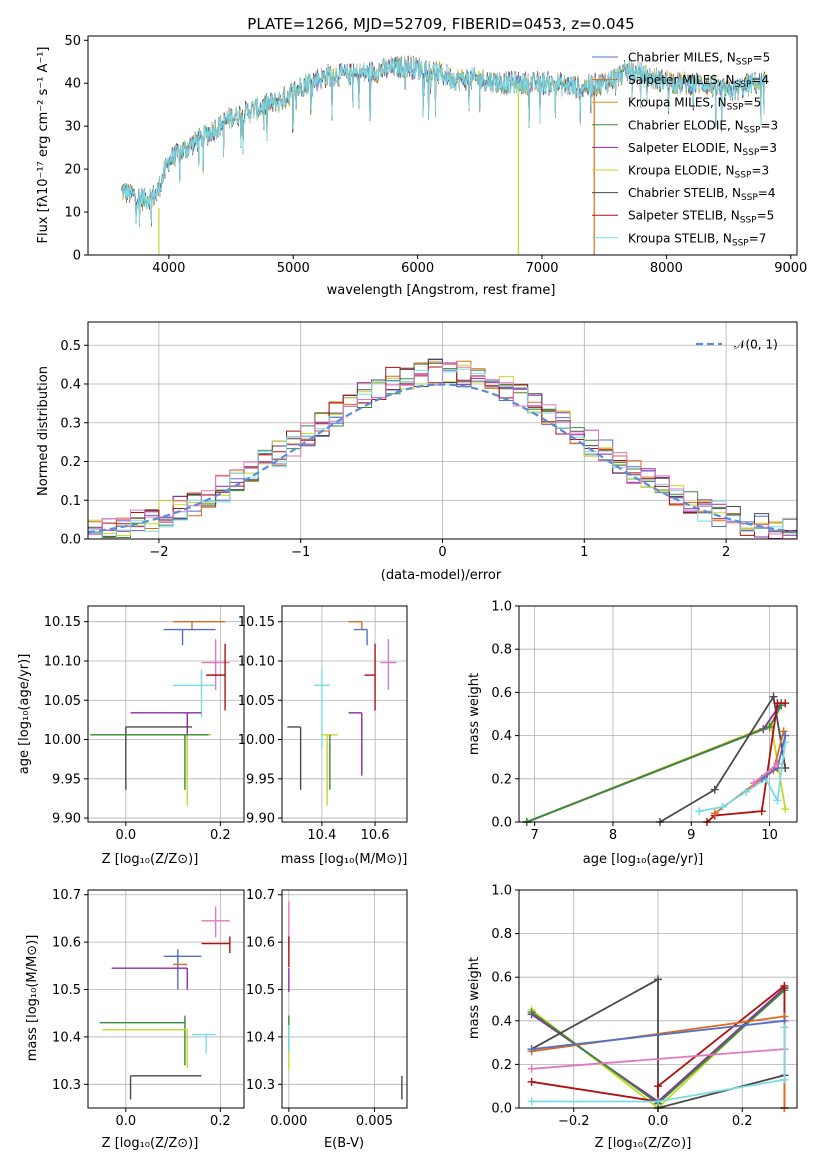 The image size is (819, 1170). Describe the element at coordinates (125, 835) in the screenshot. I see `x-tick-label: 0.0` at that location.